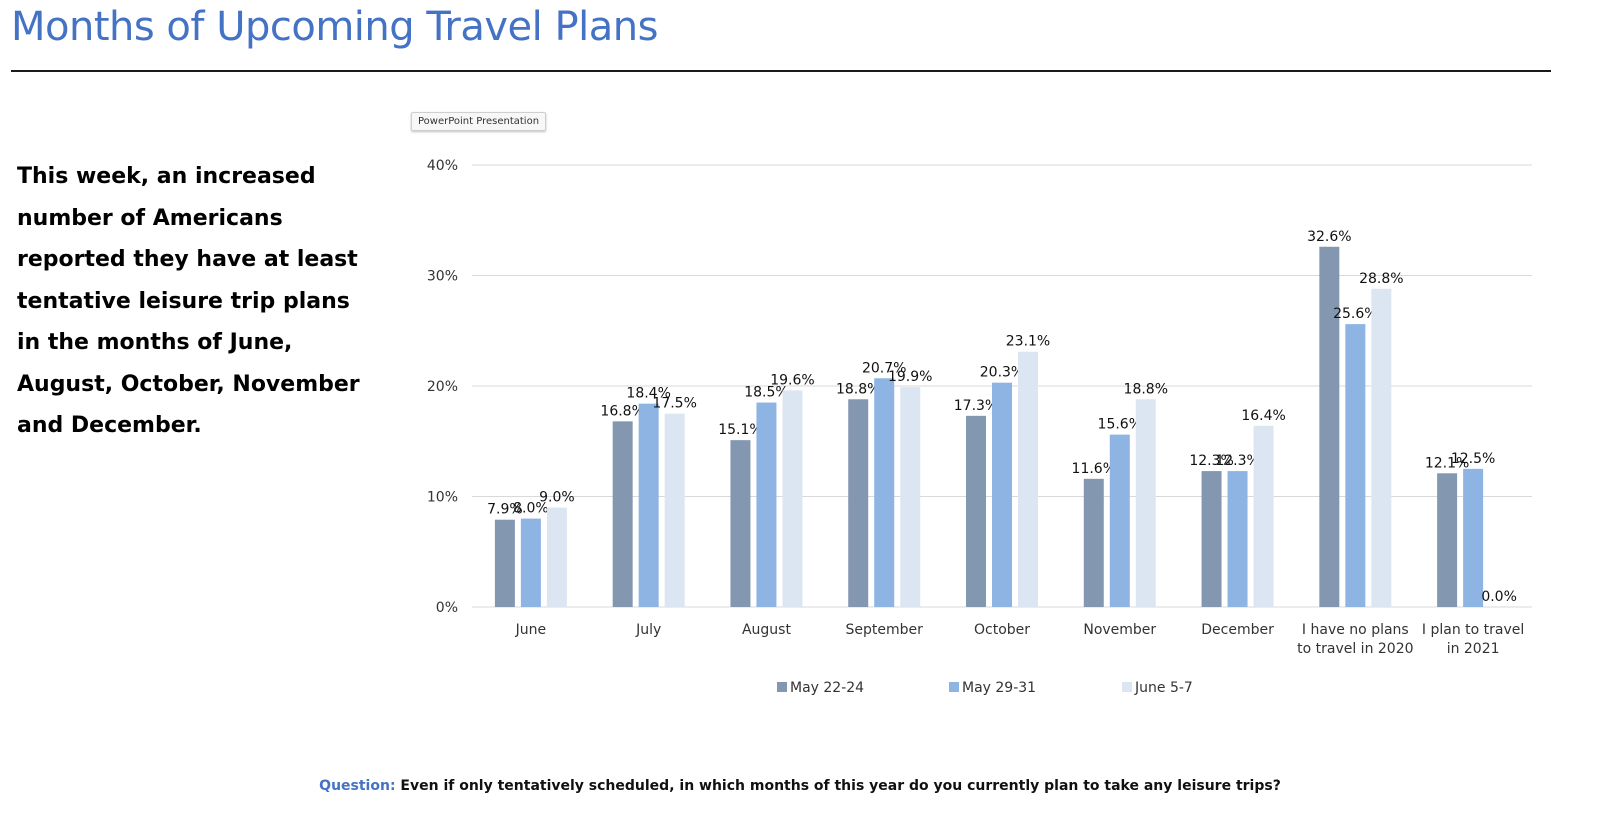 This screenshot has height=826, width=1600. I want to click on data-label: 11.6%, so click(1094, 469).